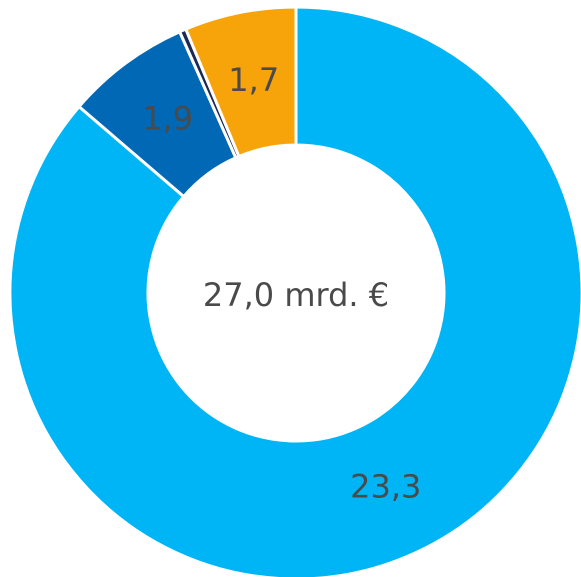  I want to click on value-label: 1,9, so click(167, 119).